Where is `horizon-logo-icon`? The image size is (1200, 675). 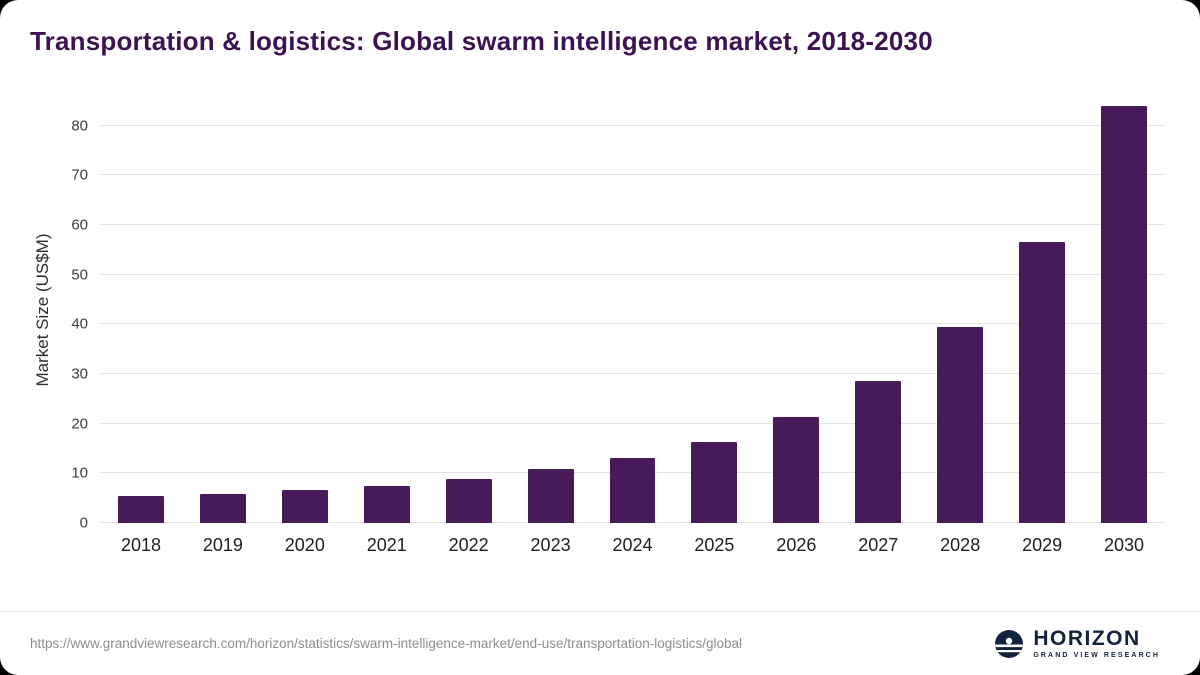 horizon-logo-icon is located at coordinates (1009, 643).